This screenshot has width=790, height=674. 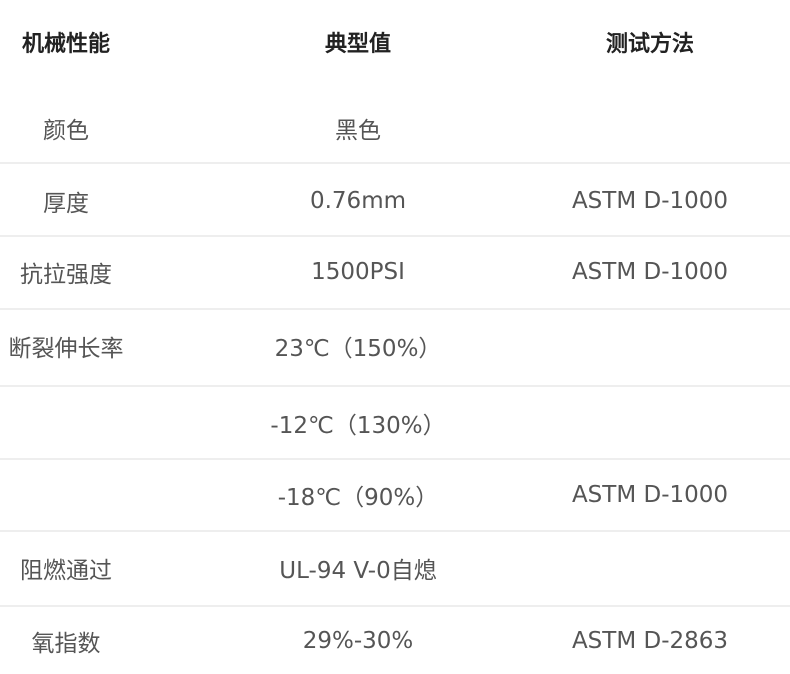 What do you see at coordinates (358, 498) in the screenshot?
I see `value-cell: -18℃（90%）` at bounding box center [358, 498].